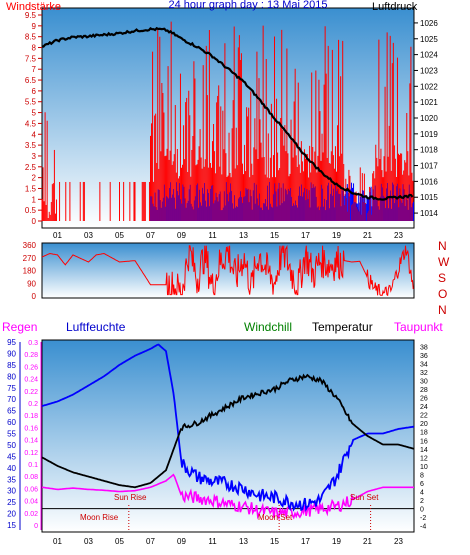 Image resolution: width=470 pixels, height=555 pixels. What do you see at coordinates (33, 404) in the screenshot?
I see `rain-tick-label: 0.2` at bounding box center [33, 404].